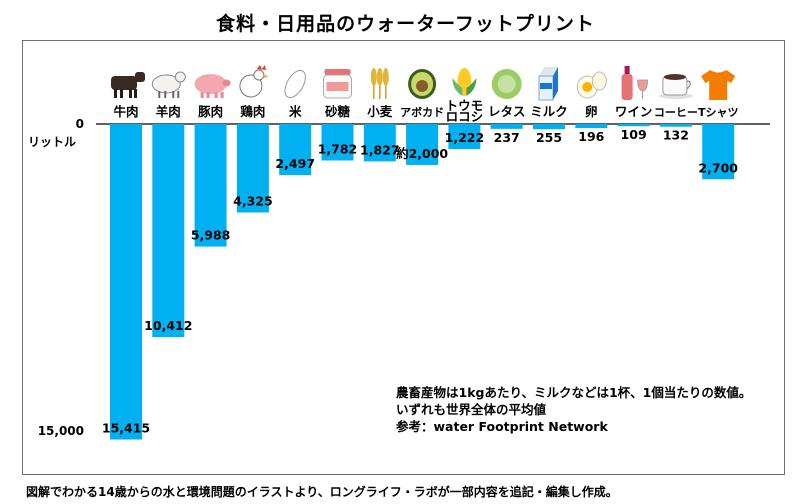 Image resolution: width=811 pixels, height=504 pixels. I want to click on data-label: 1,222, so click(465, 137).